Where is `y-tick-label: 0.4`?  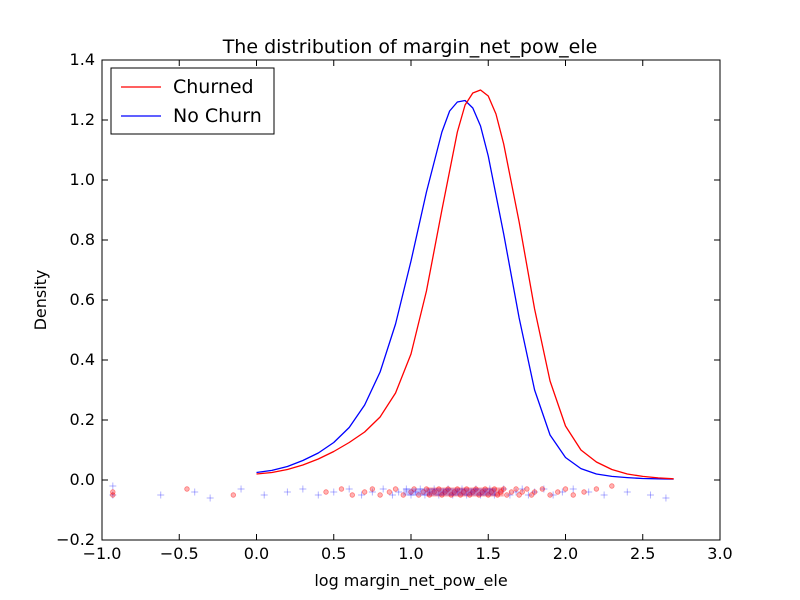
y-tick-label: 0.4 is located at coordinates (82, 359).